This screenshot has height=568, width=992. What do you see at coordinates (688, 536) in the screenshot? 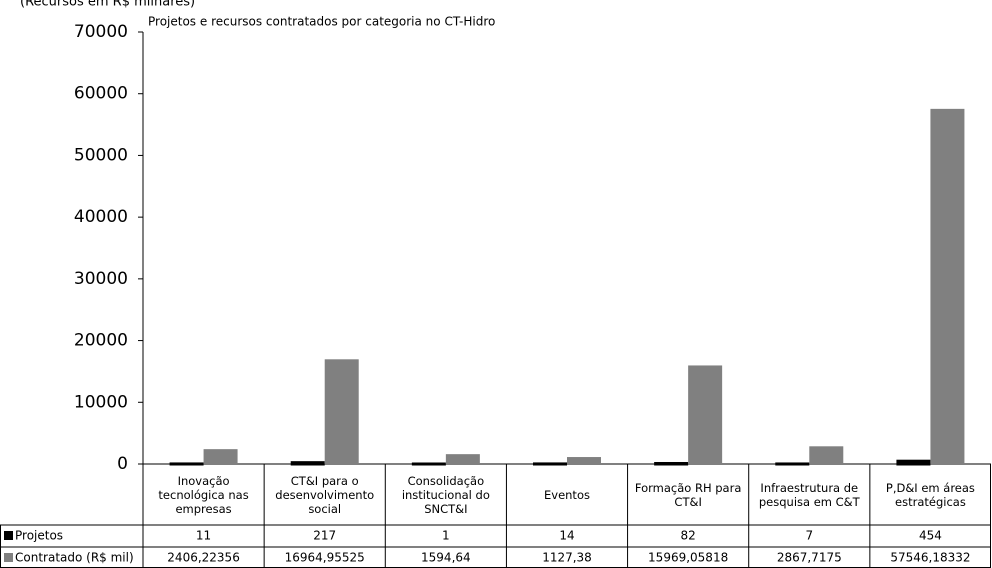
I see `value-label: 82` at bounding box center [688, 536].